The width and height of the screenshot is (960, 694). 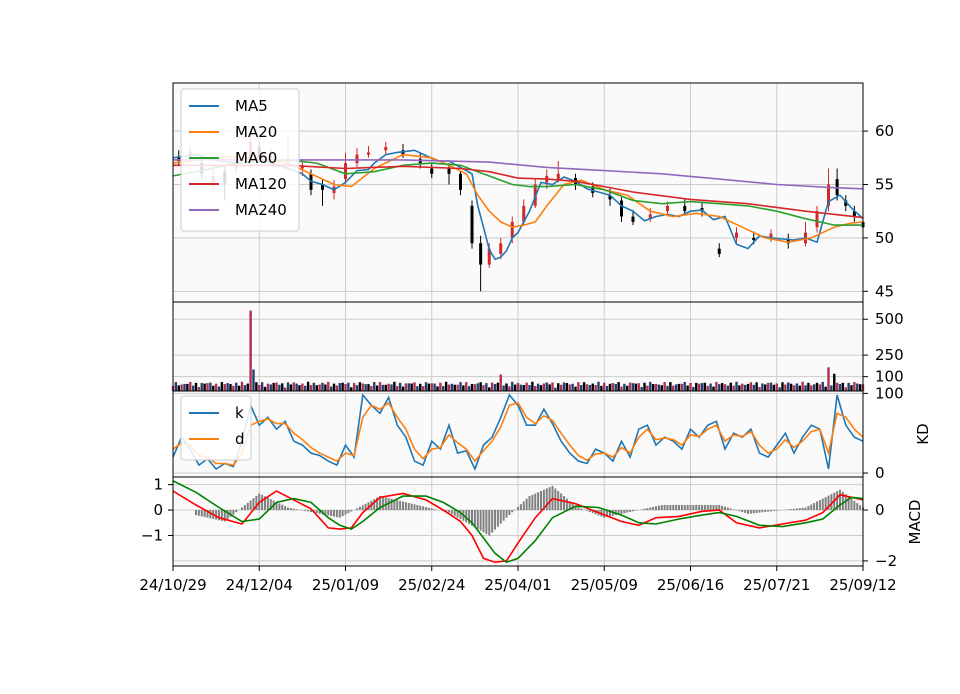 I want to click on legend-label-ma120: MA120, so click(x=261, y=184).